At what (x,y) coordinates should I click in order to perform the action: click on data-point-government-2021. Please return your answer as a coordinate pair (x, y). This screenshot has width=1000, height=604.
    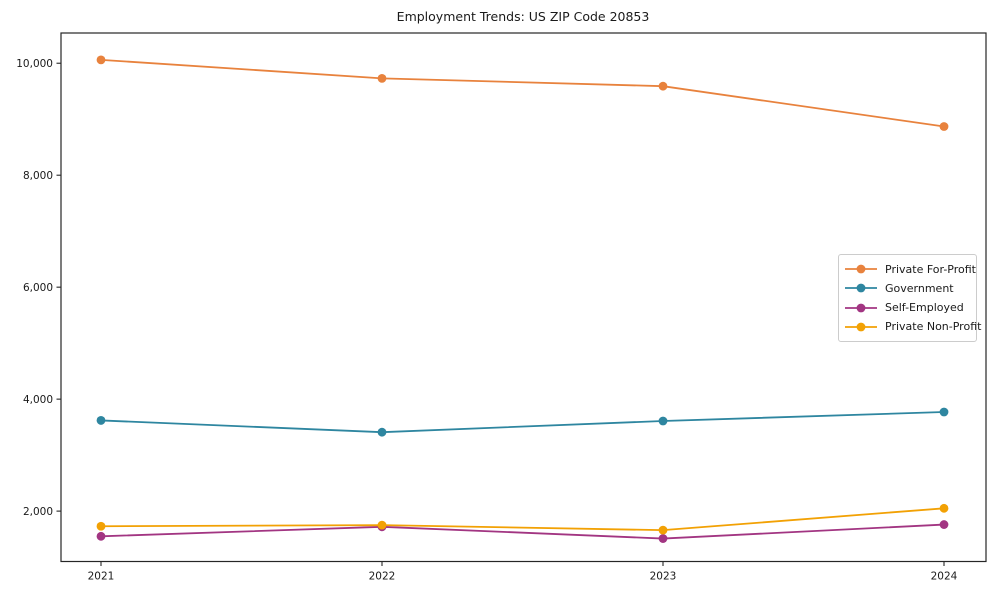
    Looking at the image, I should click on (101, 420).